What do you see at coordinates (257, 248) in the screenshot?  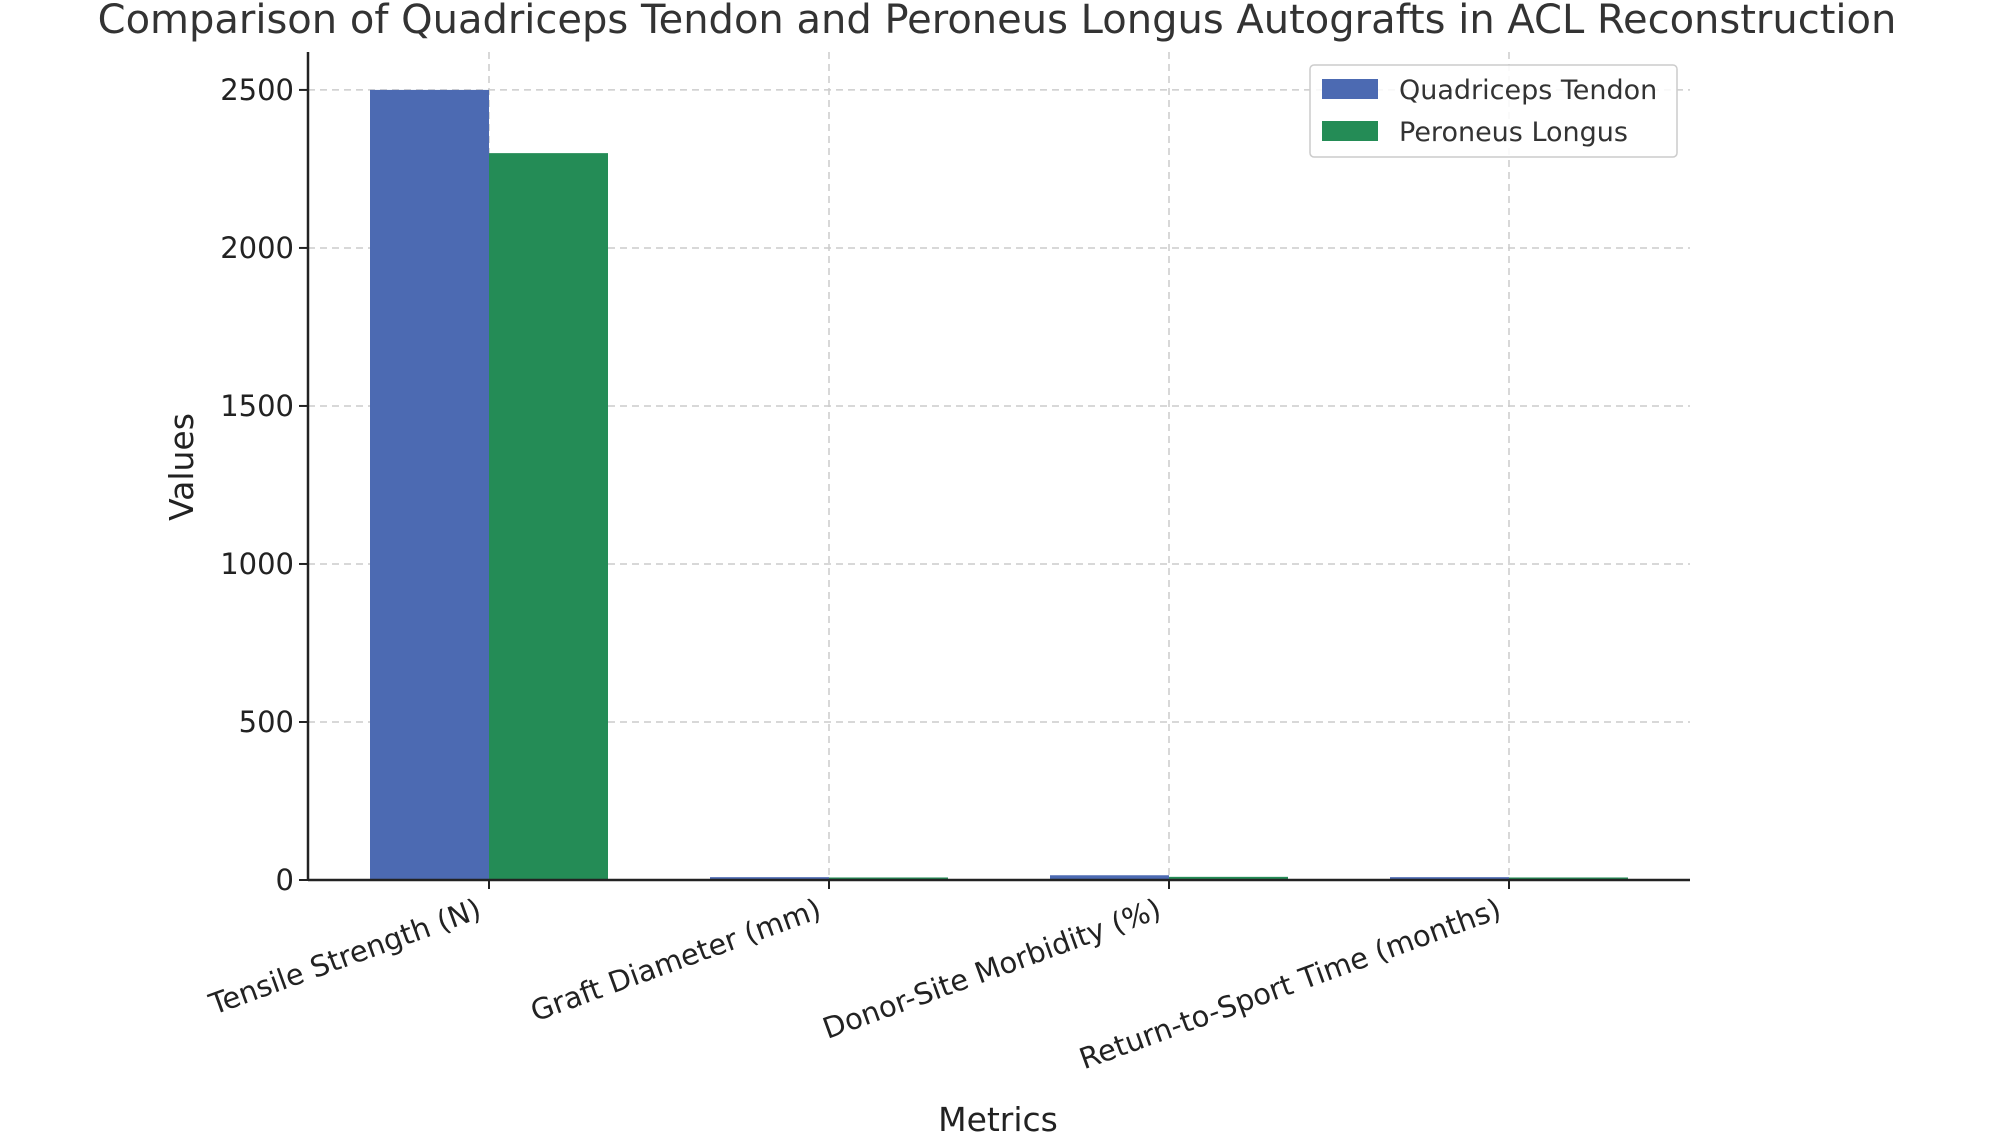 I see `y-tick-label: 2000` at bounding box center [257, 248].